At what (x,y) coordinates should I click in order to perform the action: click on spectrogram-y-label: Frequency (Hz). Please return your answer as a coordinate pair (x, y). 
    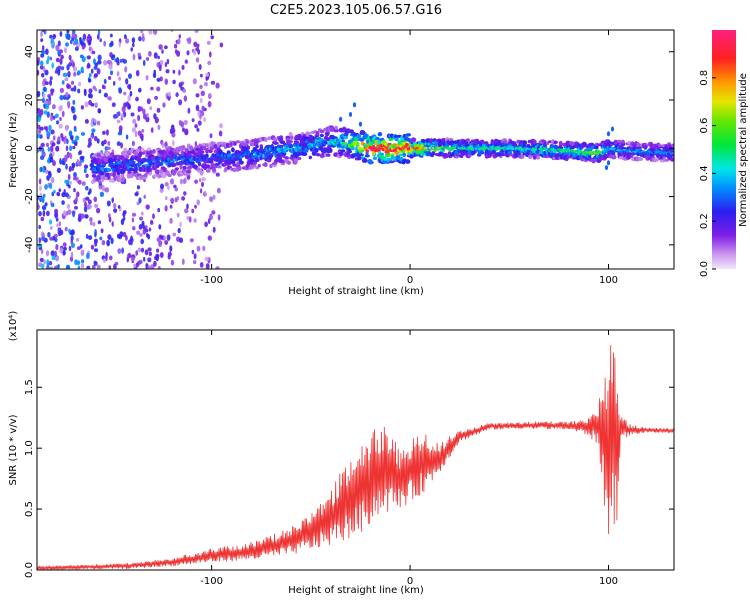
    Looking at the image, I should click on (13, 150).